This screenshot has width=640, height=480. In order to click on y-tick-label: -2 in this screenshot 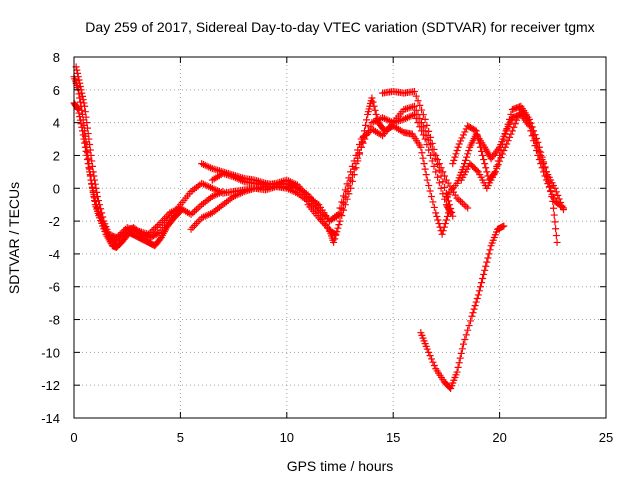, I will do `click(54, 221)`.